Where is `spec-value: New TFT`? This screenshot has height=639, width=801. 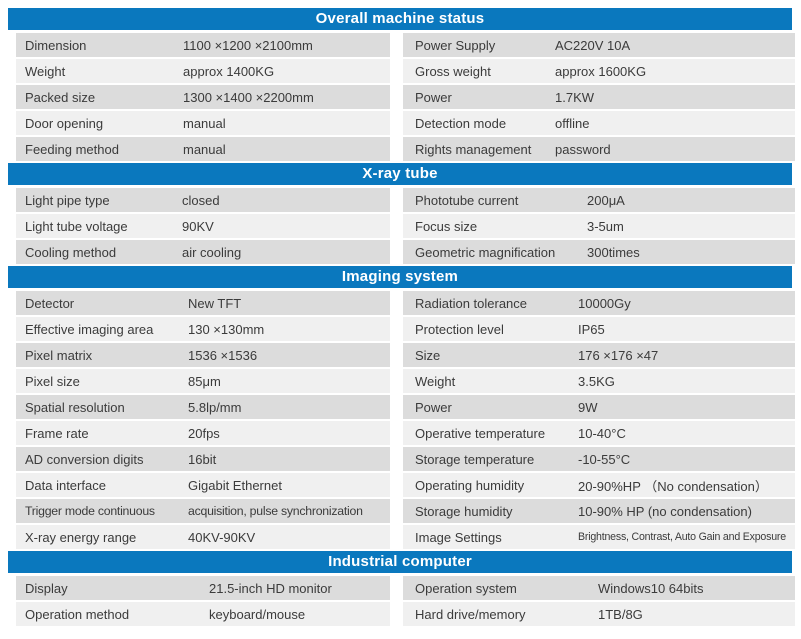 spec-value: New TFT is located at coordinates (215, 303).